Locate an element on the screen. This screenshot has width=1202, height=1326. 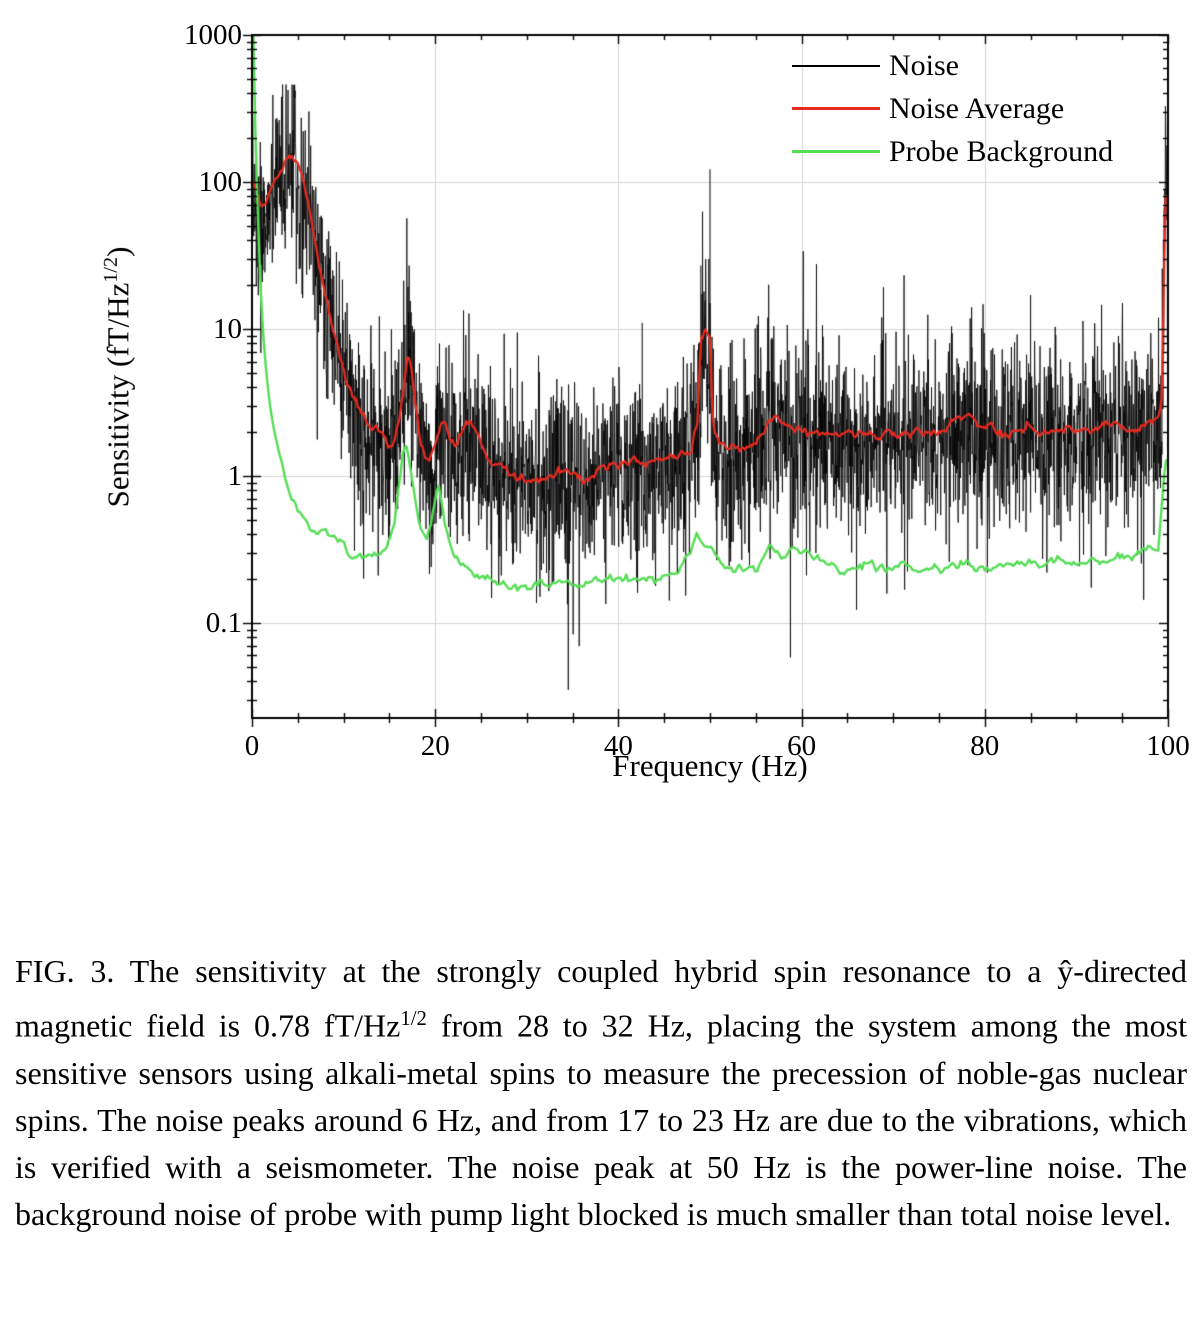
y-tick-label: 0.1 is located at coordinates (223, 622).